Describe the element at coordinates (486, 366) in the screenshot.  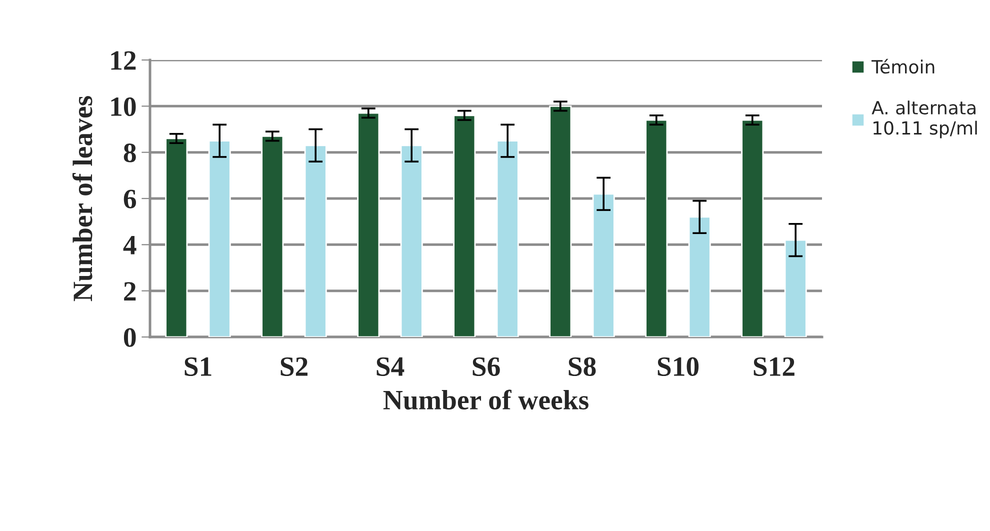
I see `x-tick-label: S6` at that location.